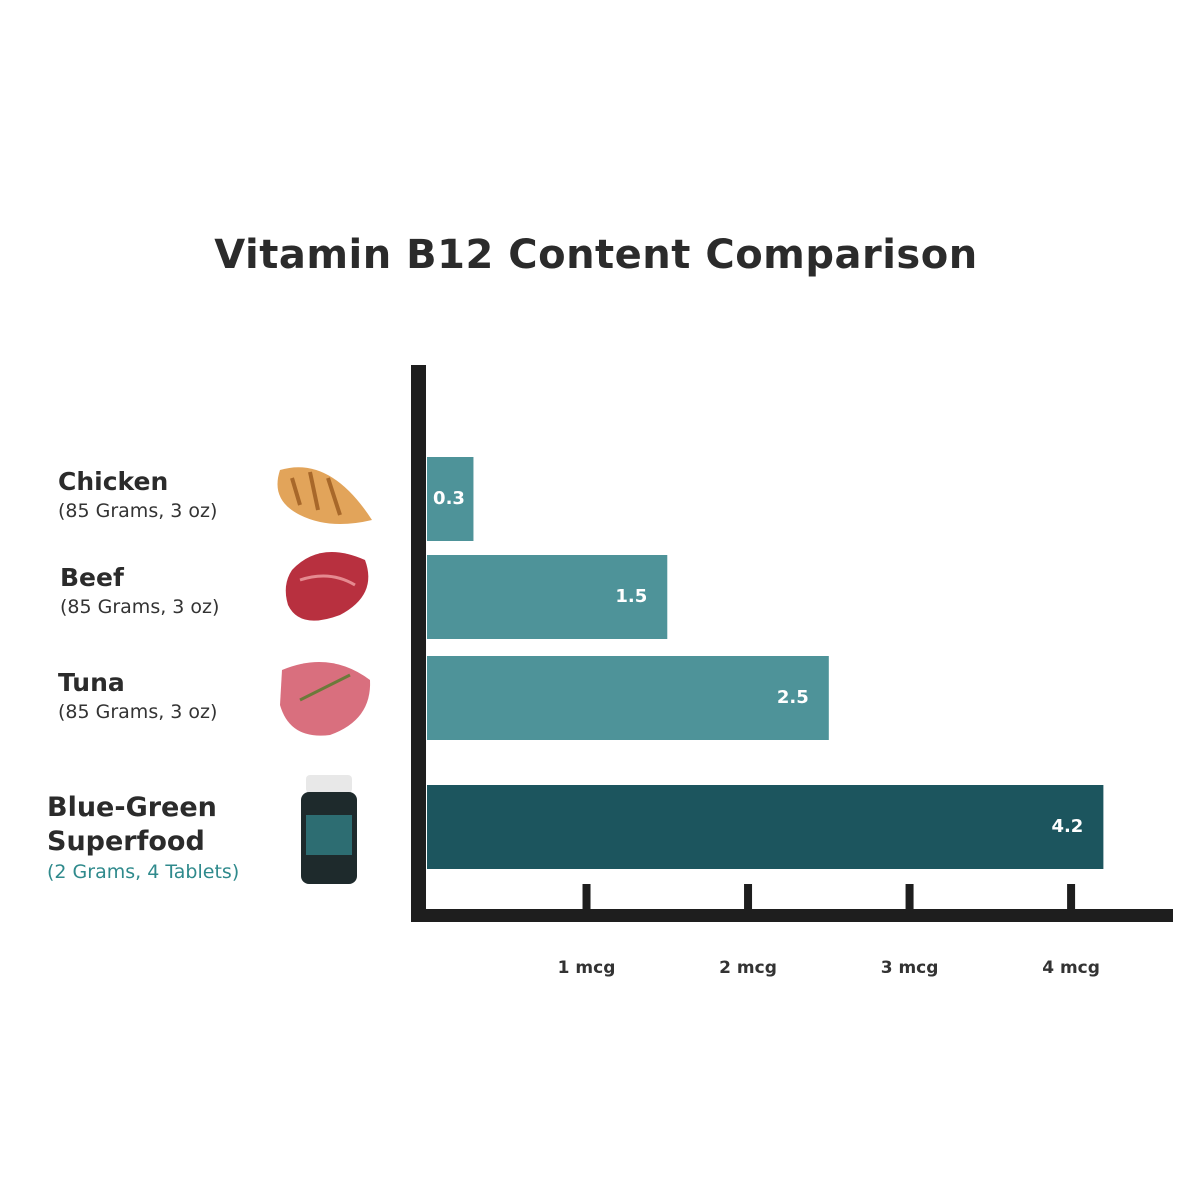 The width and height of the screenshot is (1200, 1200). I want to click on x-tick-label: 2 mcg, so click(748, 968).